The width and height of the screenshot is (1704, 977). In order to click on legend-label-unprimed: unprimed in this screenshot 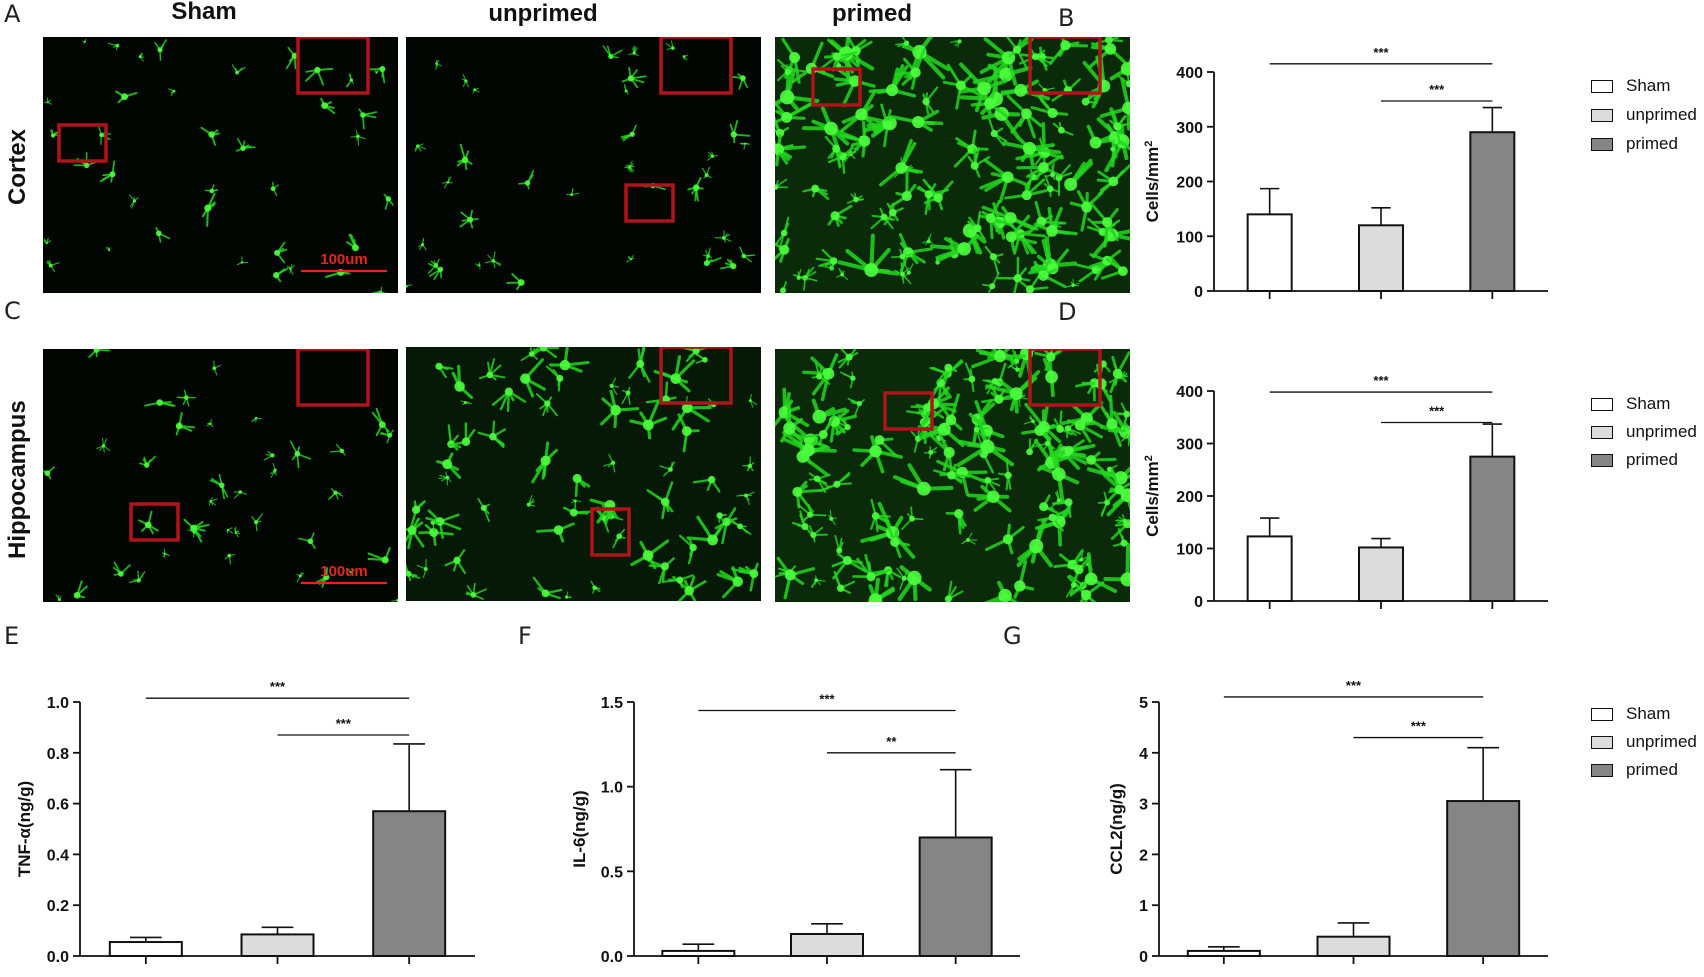, I will do `click(1661, 741)`.